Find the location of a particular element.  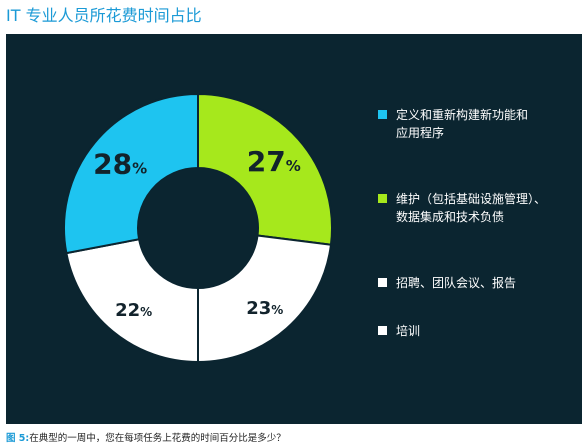

legend-label-4: 培训 is located at coordinates (408, 331).